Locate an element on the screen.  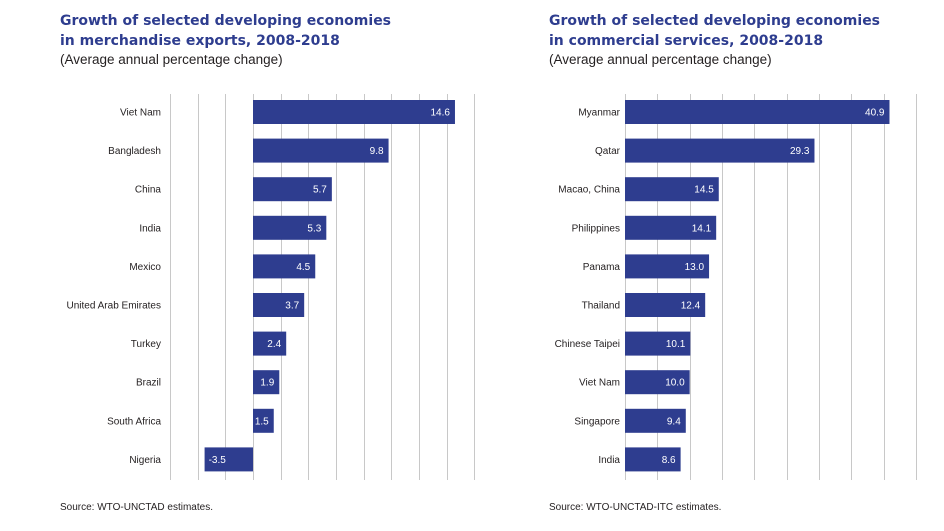
category-label-qatar: Qatar is located at coordinates (608, 151).